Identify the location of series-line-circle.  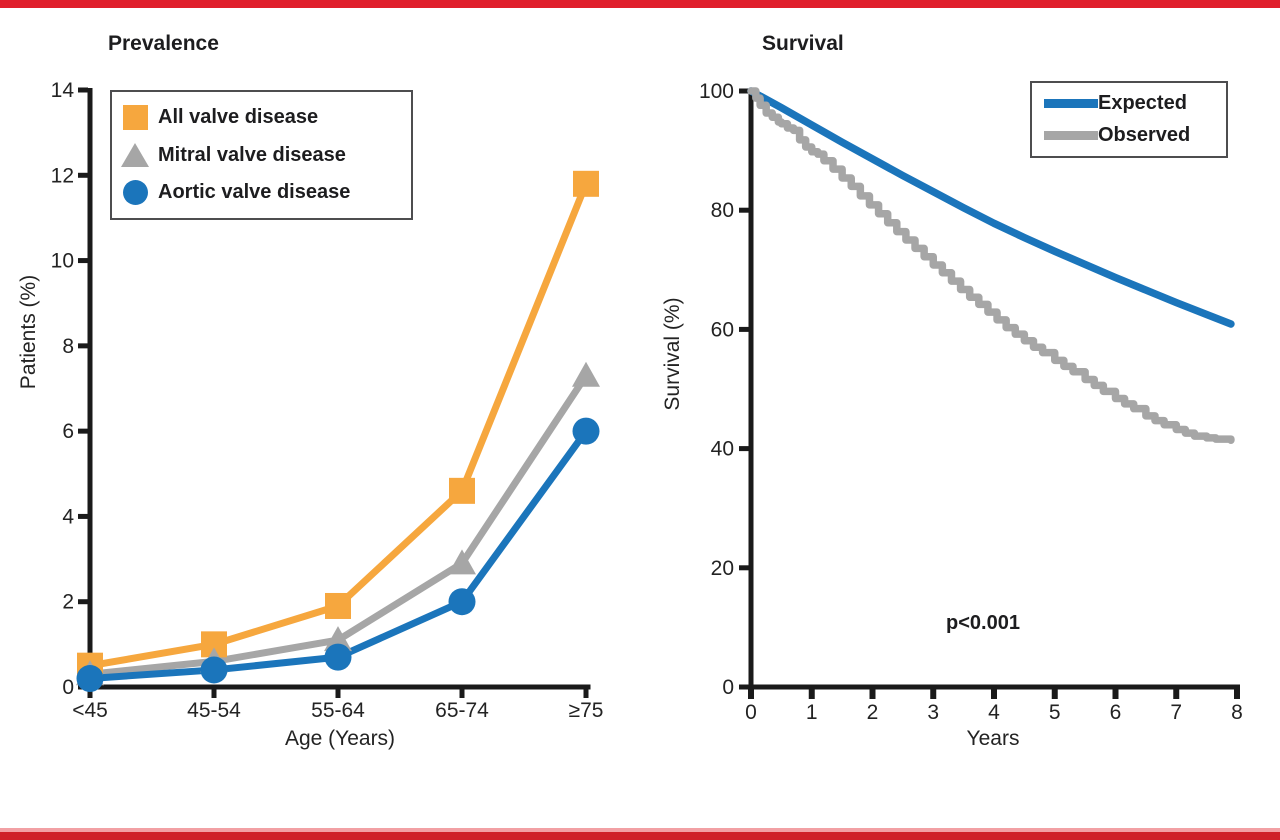
(338, 554).